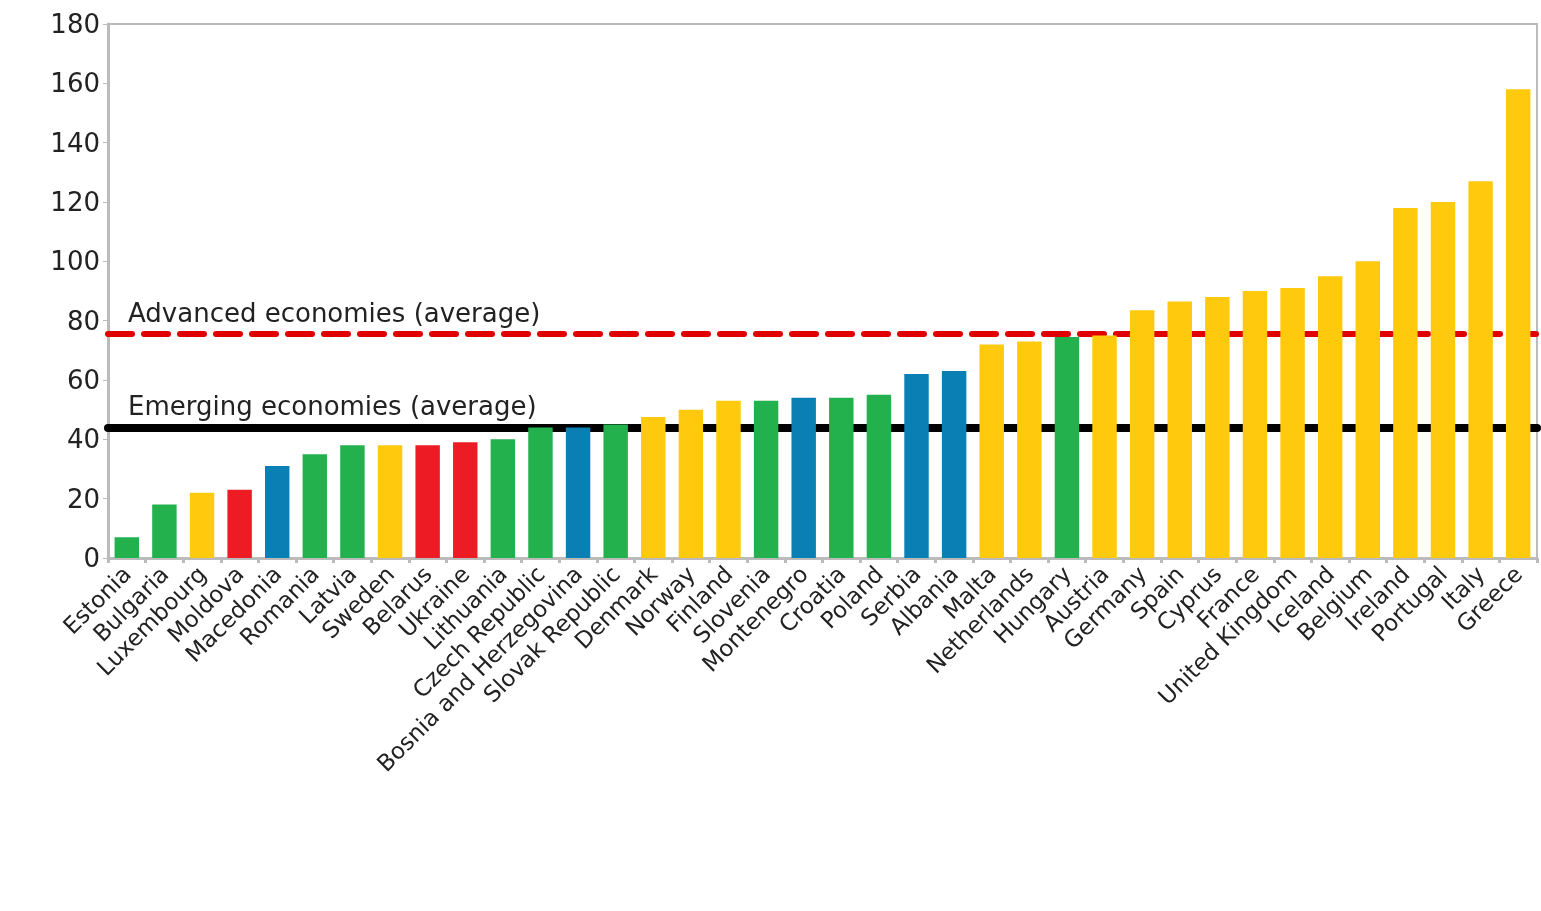 Image resolution: width=1541 pixels, height=911 pixels. What do you see at coordinates (83, 439) in the screenshot?
I see `y-tick-label: 40` at bounding box center [83, 439].